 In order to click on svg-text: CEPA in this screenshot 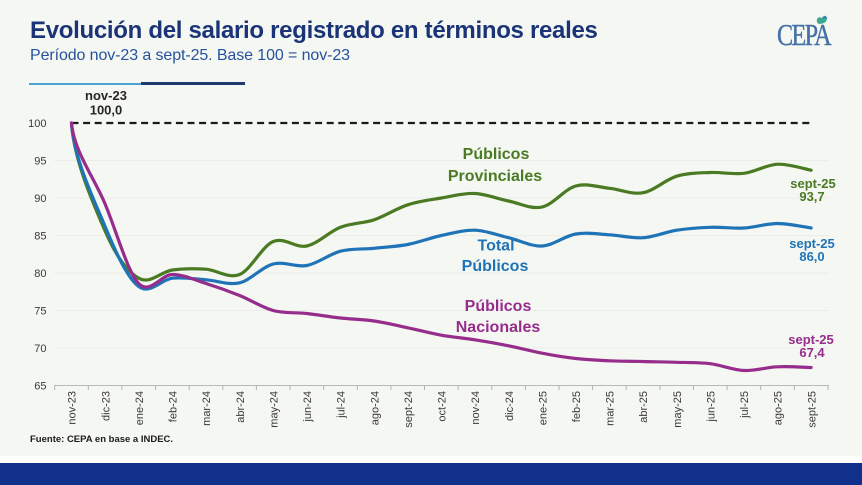, I will do `click(804, 35)`.